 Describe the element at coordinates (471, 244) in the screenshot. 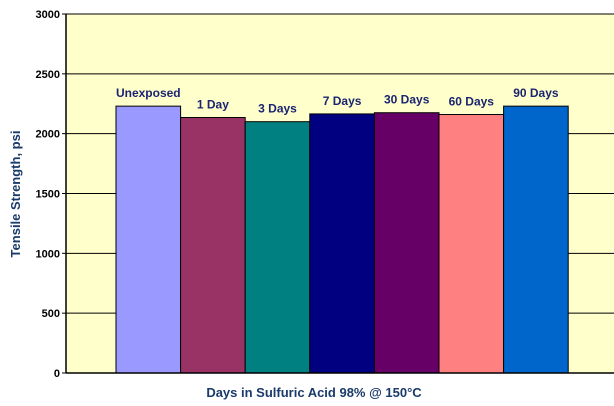

I see `bar-60-days` at that location.